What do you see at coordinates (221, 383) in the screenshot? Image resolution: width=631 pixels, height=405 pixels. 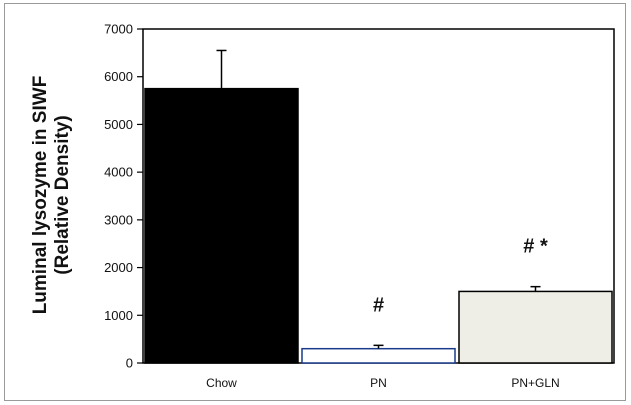 I see `x-tick-label: Chow` at bounding box center [221, 383].